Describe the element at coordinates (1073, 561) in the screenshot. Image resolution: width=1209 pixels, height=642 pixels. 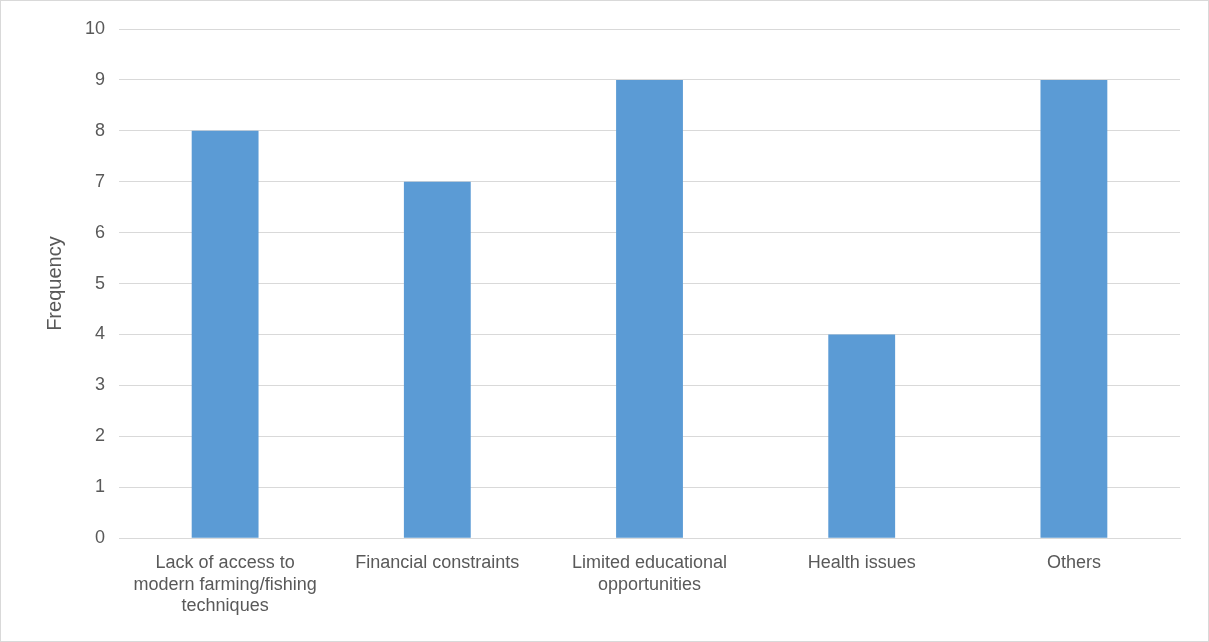
I see `x-tick-label: Others` at that location.